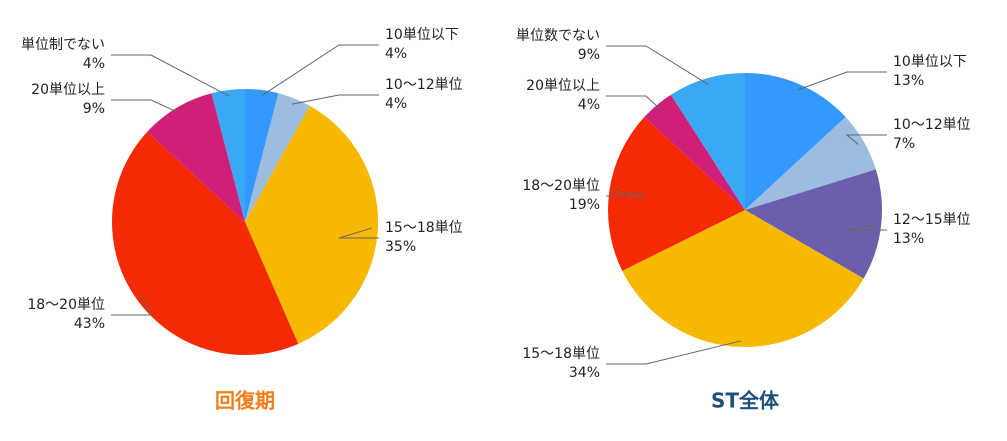 The width and height of the screenshot is (1007, 441). I want to click on chart-title: ST全体, so click(745, 401).